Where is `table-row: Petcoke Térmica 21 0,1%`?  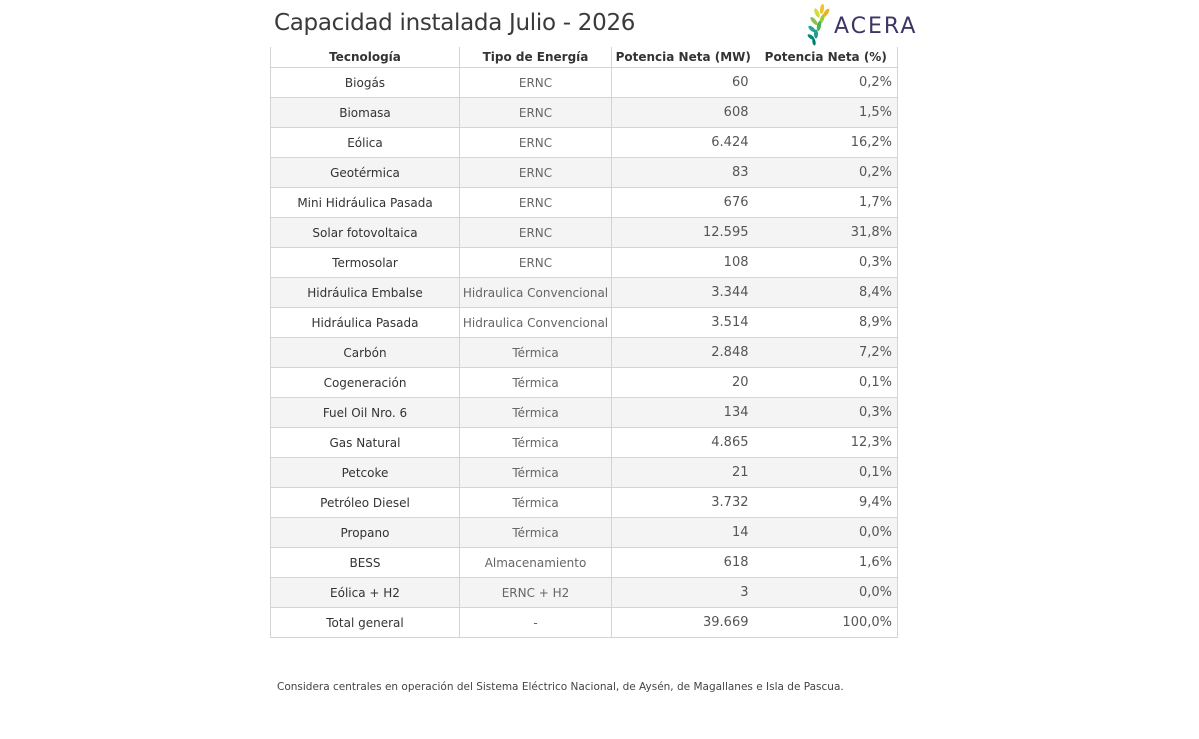
table-row: Petcoke Térmica 21 0,1% is located at coordinates (584, 472).